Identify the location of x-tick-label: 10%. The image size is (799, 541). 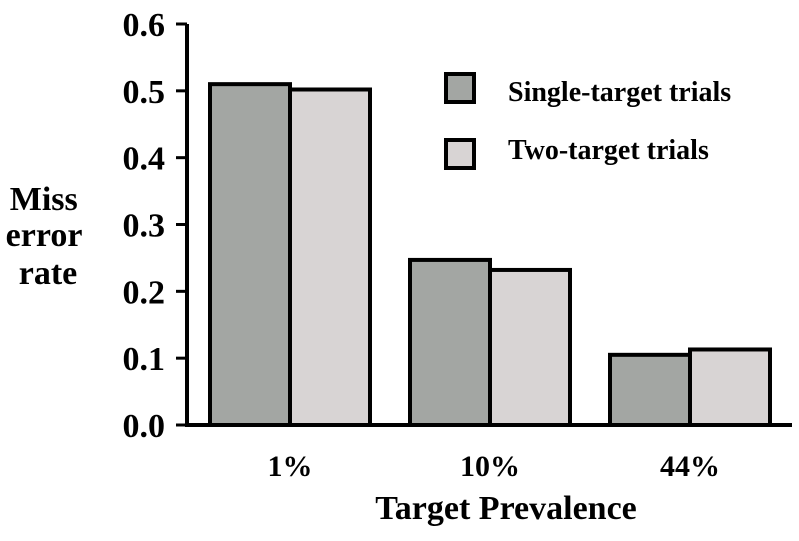
(490, 466).